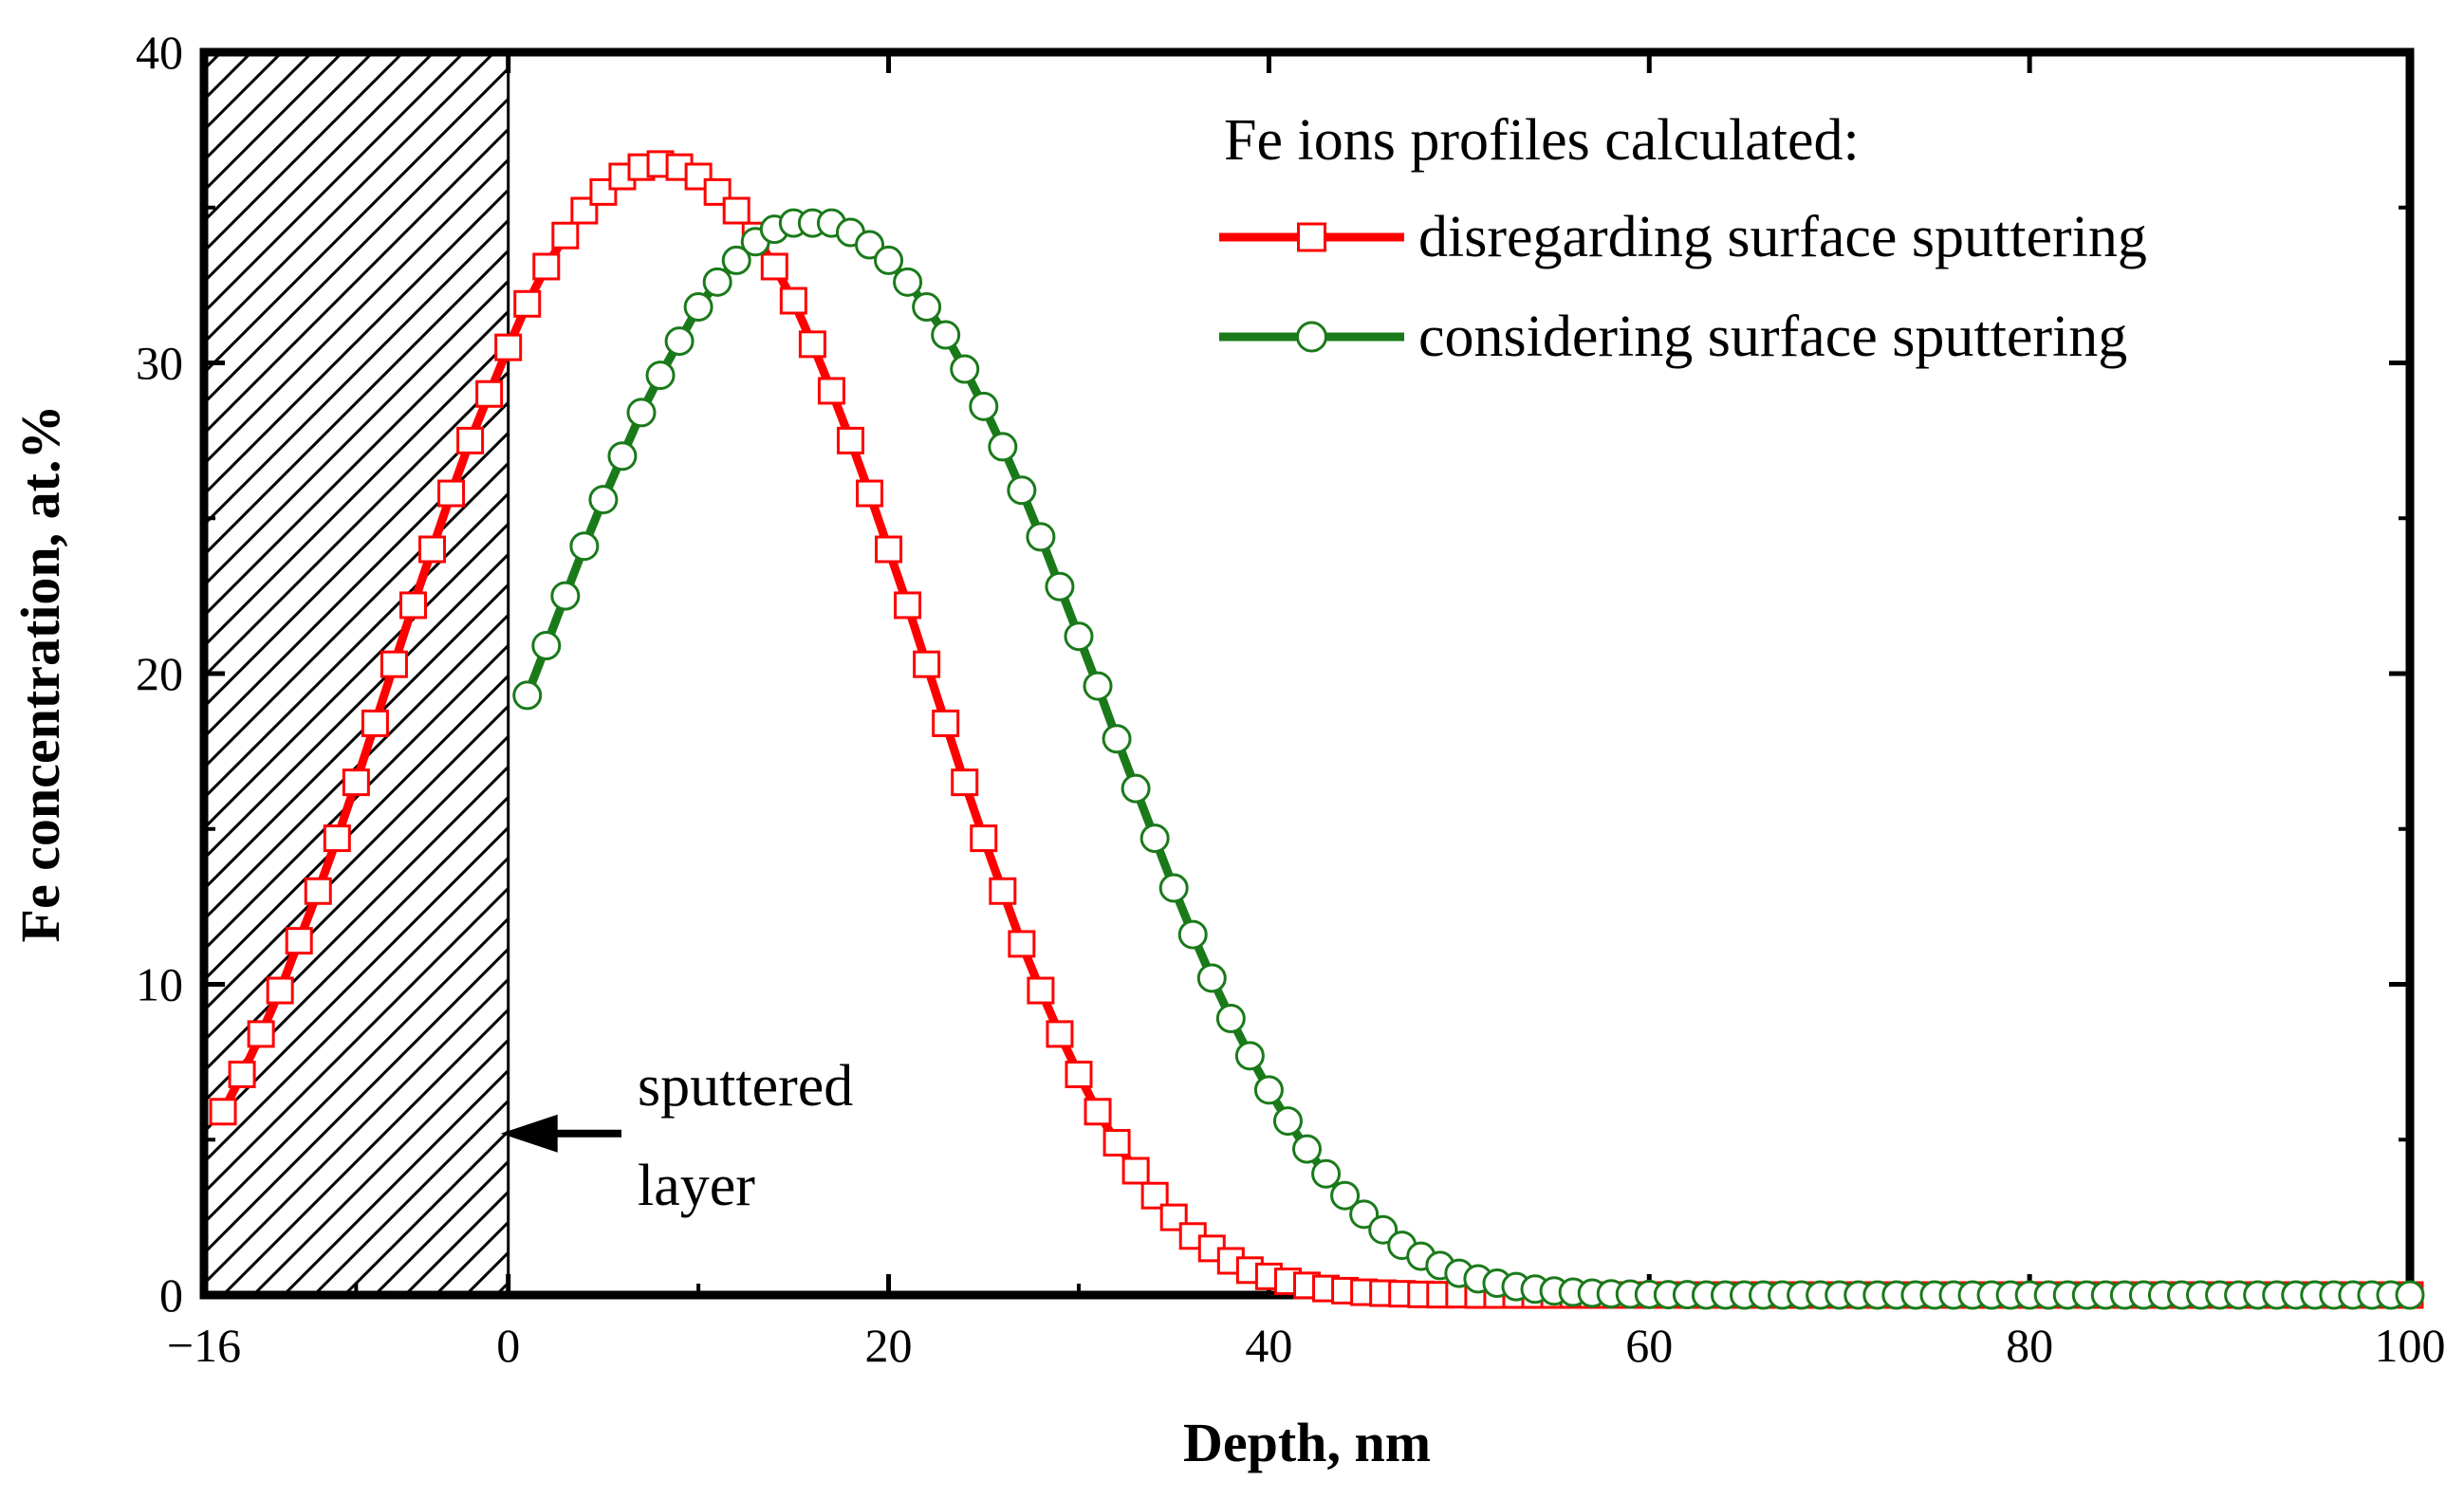 This screenshot has width=2464, height=1499. I want to click on y-tick-label: 20, so click(159, 673).